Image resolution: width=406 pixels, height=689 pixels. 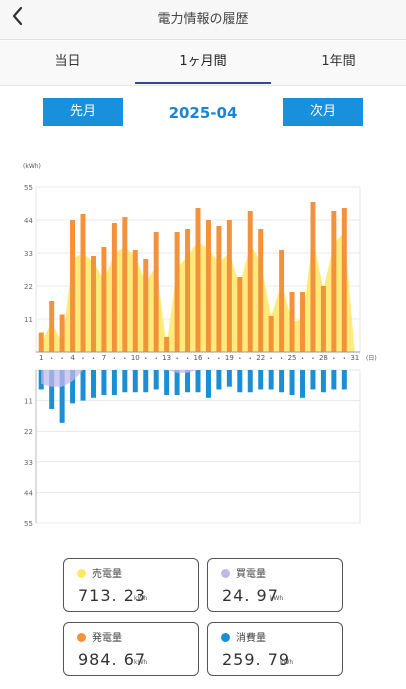 I want to click on sell-value: 713. 23, so click(x=112, y=595).